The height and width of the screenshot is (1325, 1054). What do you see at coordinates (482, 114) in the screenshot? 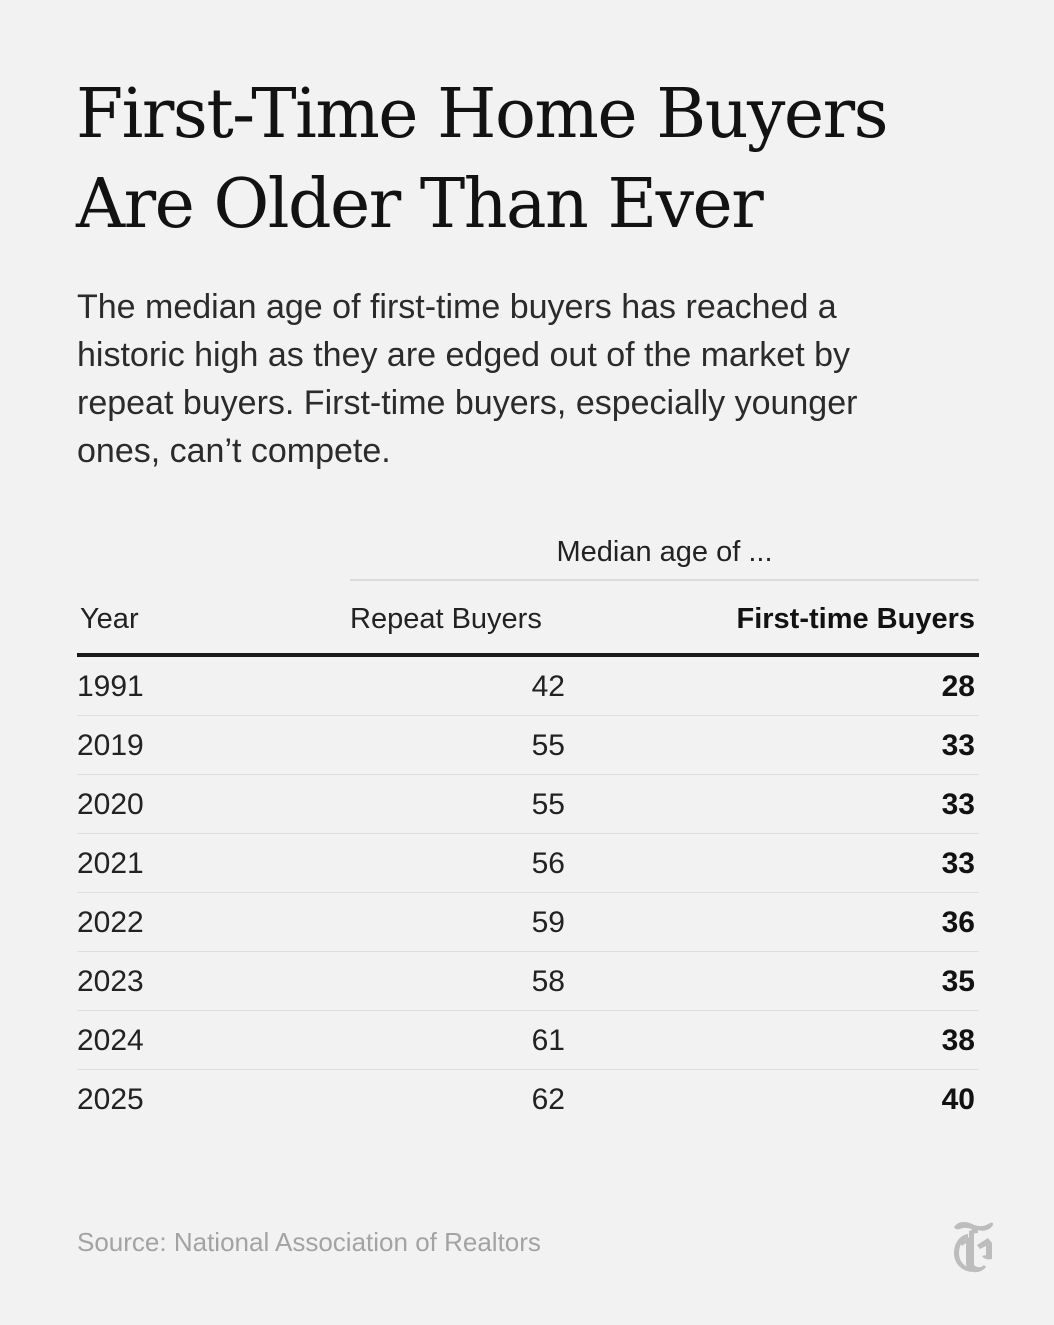
I see `title-line-1: First-Time Home Buyers` at bounding box center [482, 114].